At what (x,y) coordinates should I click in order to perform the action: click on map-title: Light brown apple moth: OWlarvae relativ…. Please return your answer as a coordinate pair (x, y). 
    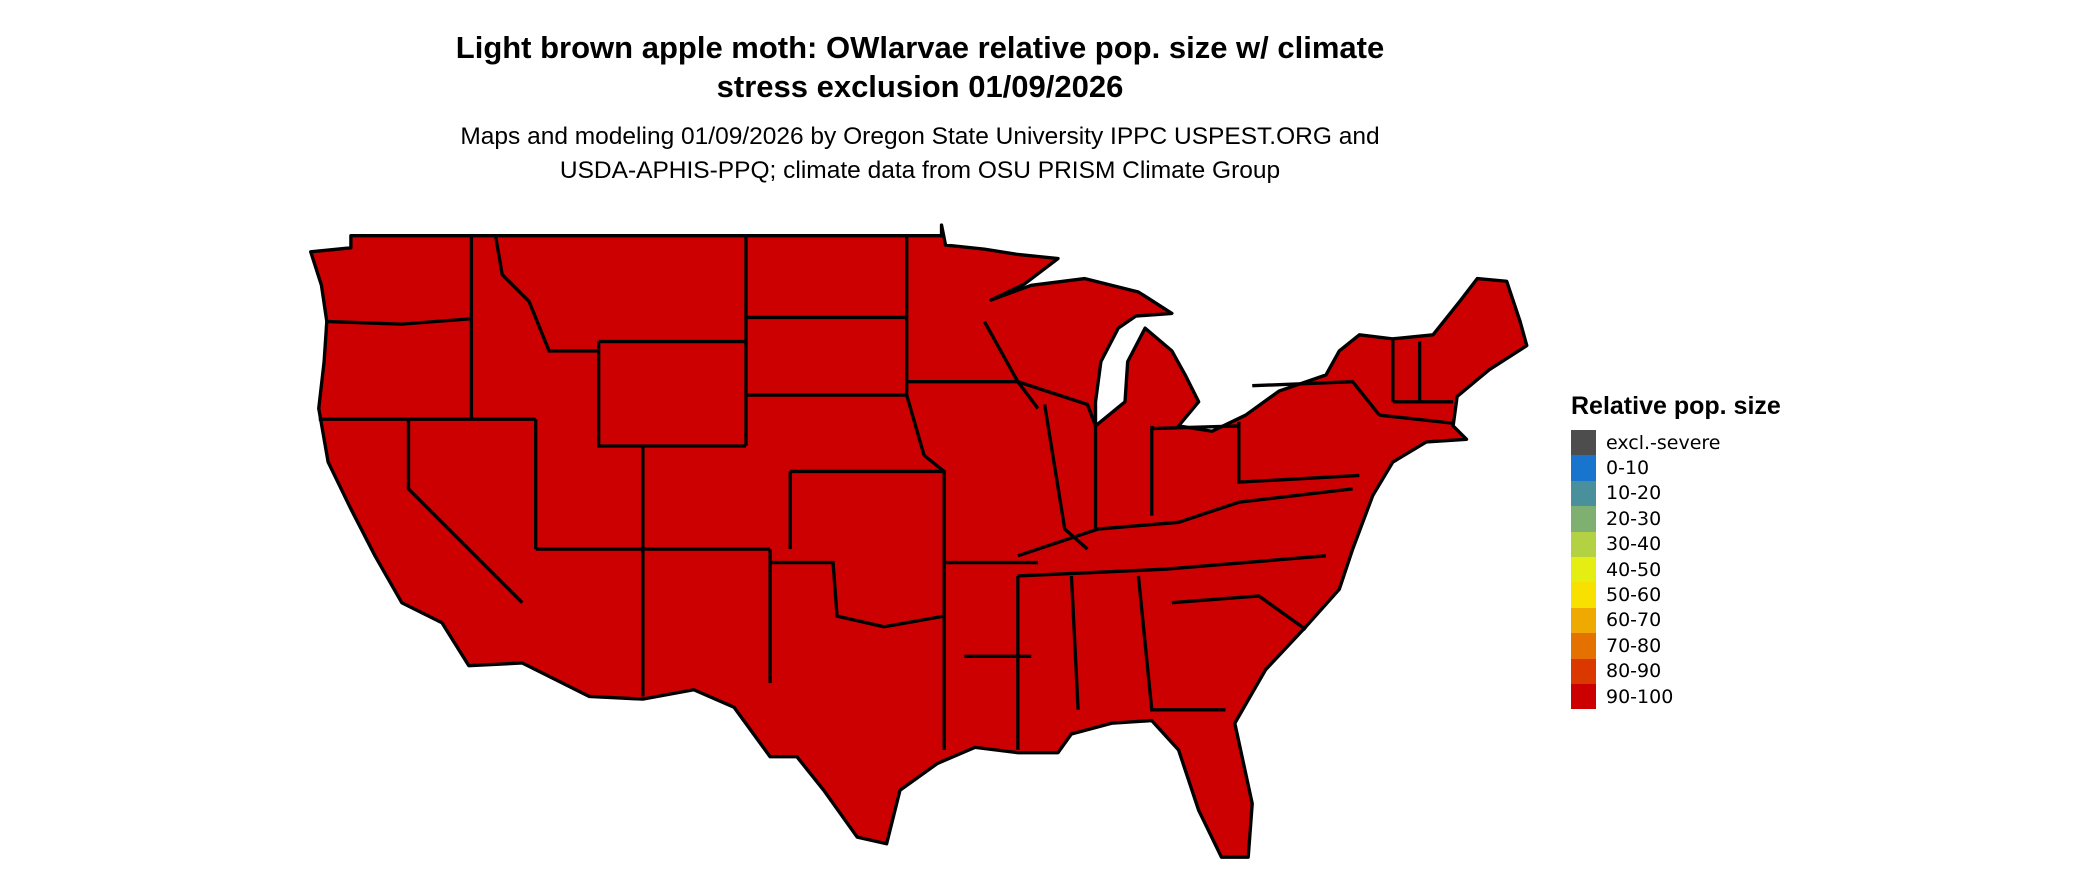
    Looking at the image, I should click on (920, 67).